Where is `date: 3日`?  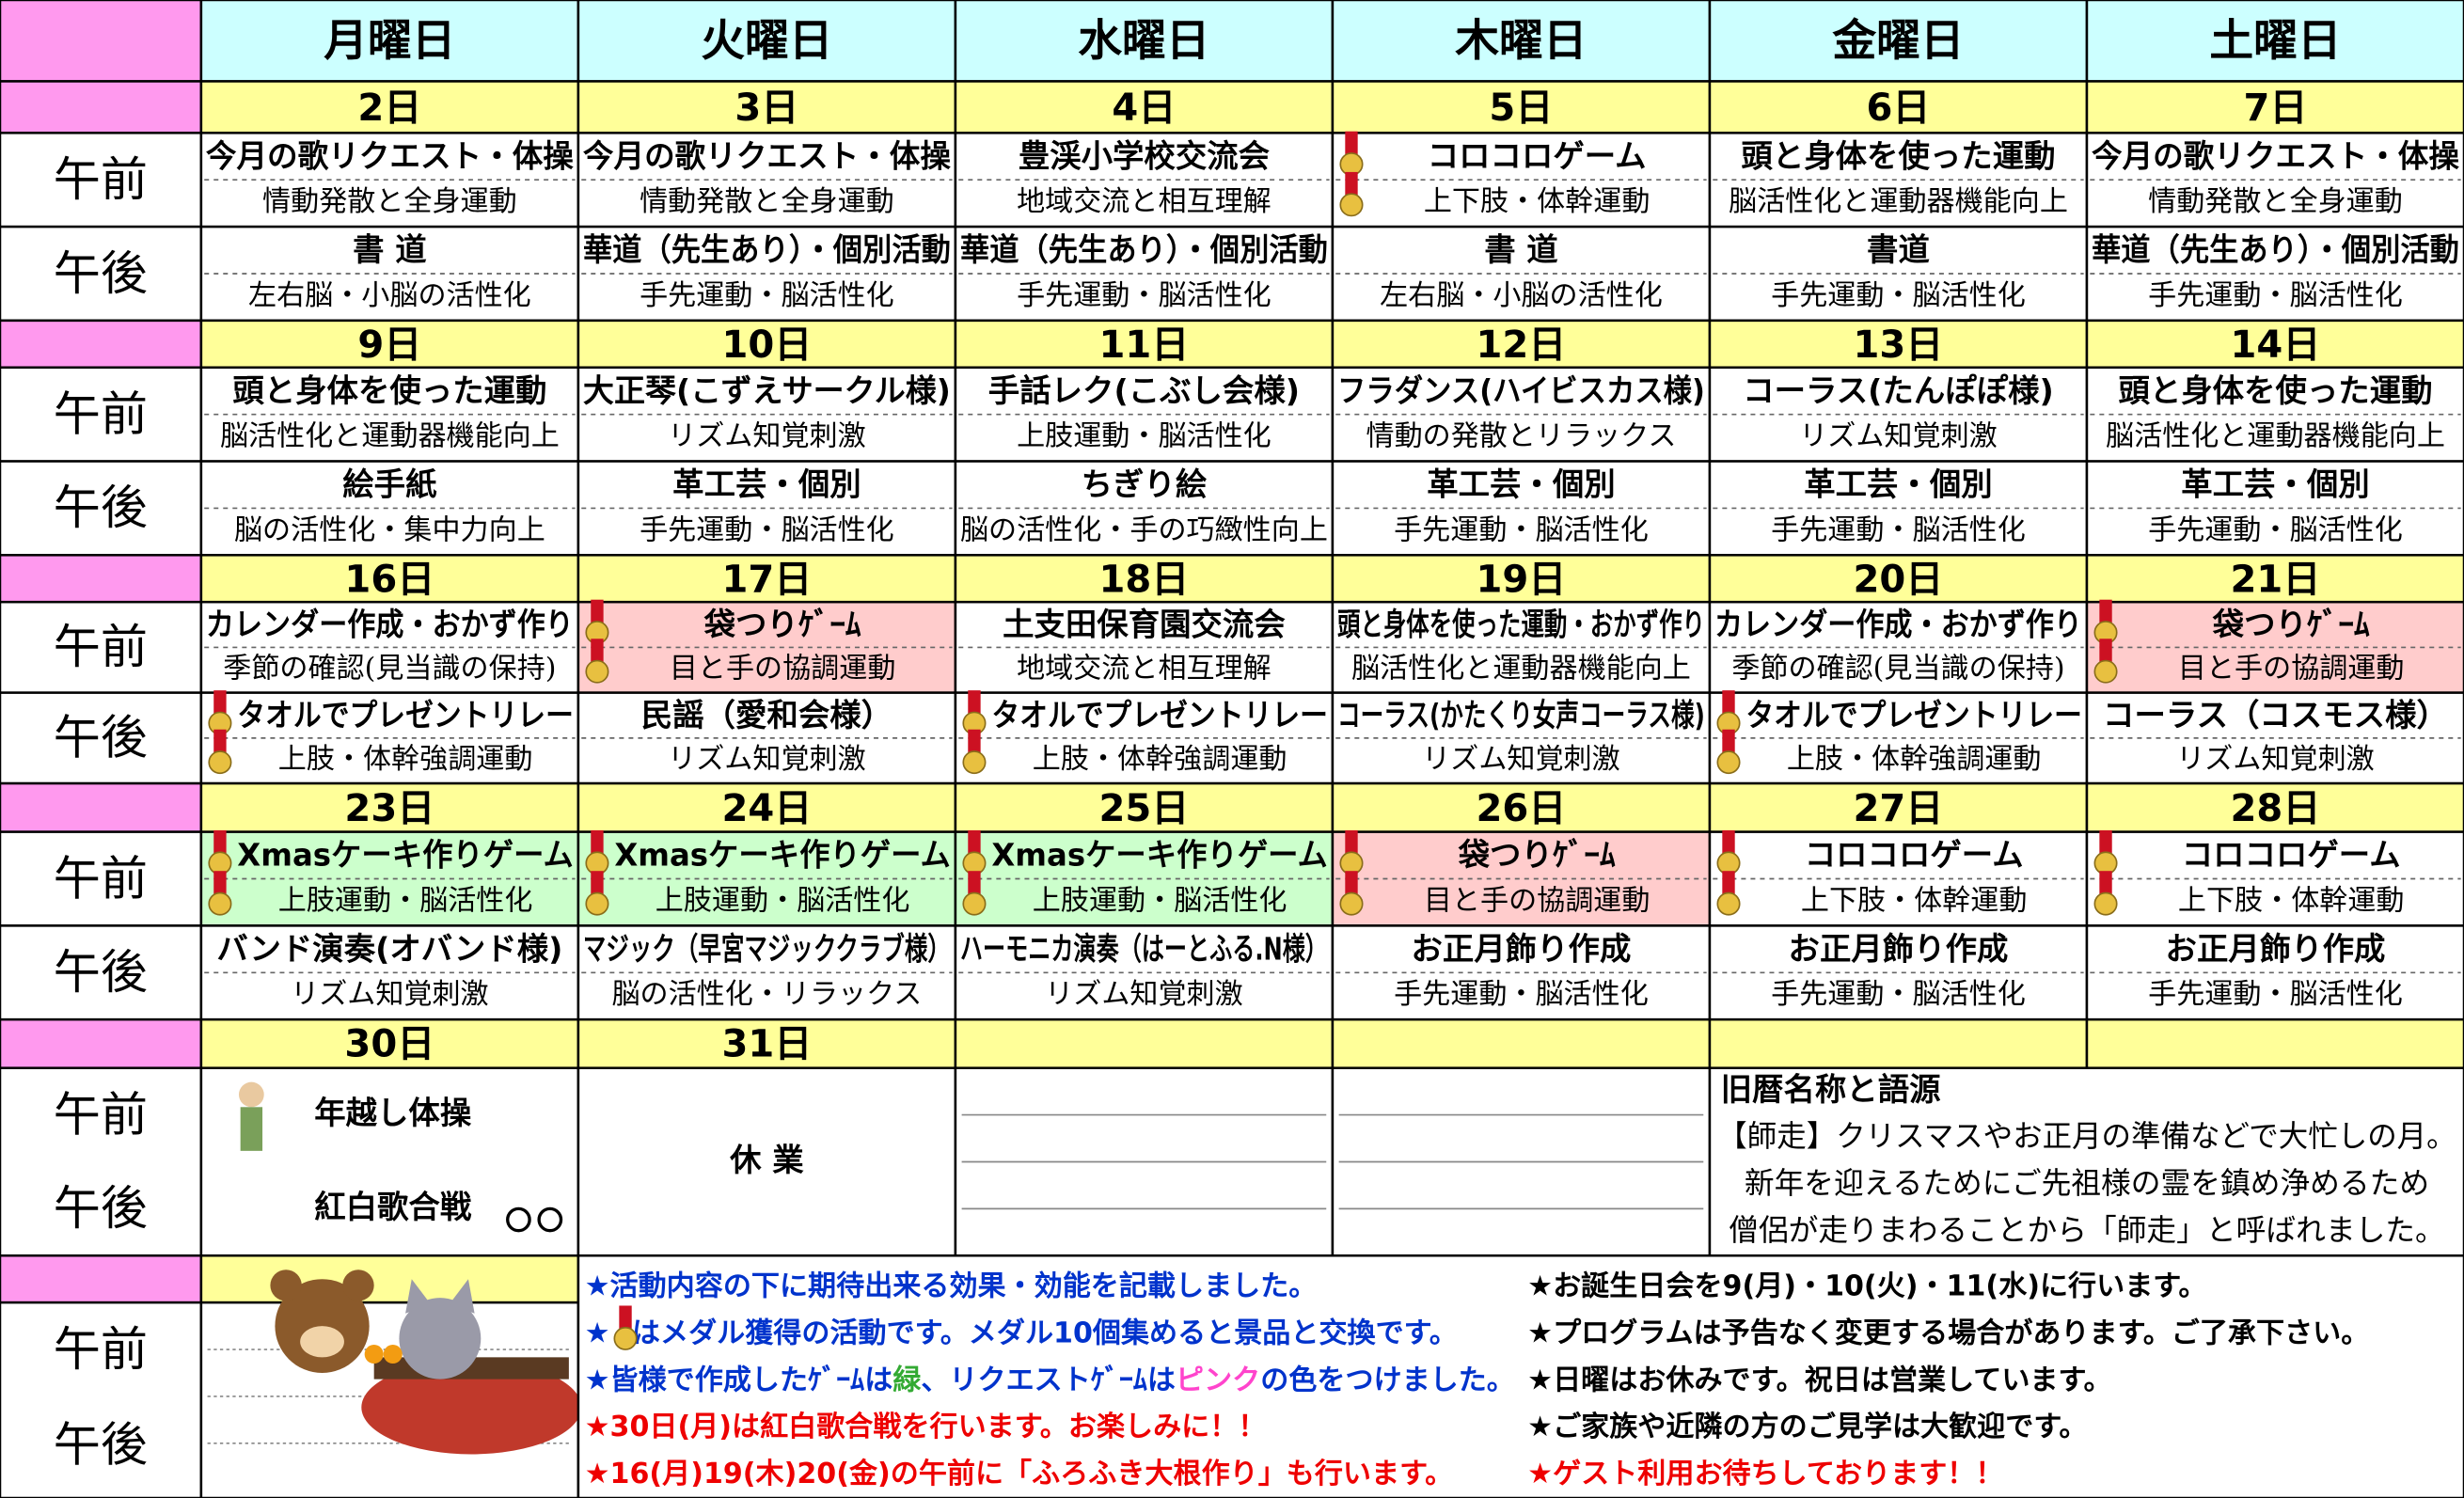 date: 3日 is located at coordinates (766, 109).